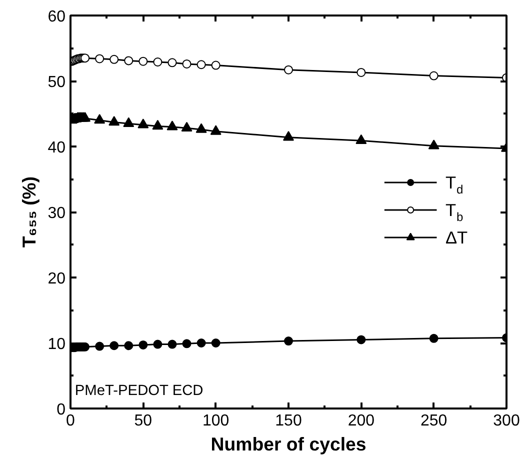  I want to click on x-tick-label: 250, so click(434, 421).